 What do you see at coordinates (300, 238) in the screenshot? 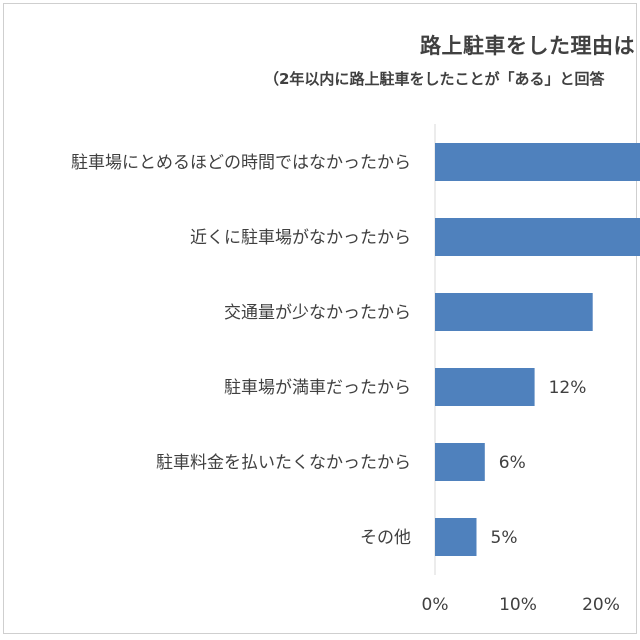
I see `category-label: 近くに駐車場がなかったから` at bounding box center [300, 238].